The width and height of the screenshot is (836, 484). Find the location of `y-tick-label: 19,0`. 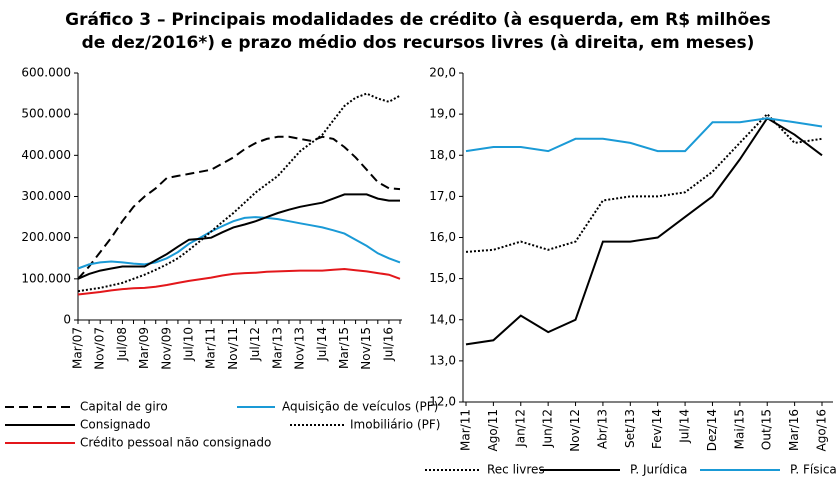

y-tick-label: 19,0 is located at coordinates (442, 114).